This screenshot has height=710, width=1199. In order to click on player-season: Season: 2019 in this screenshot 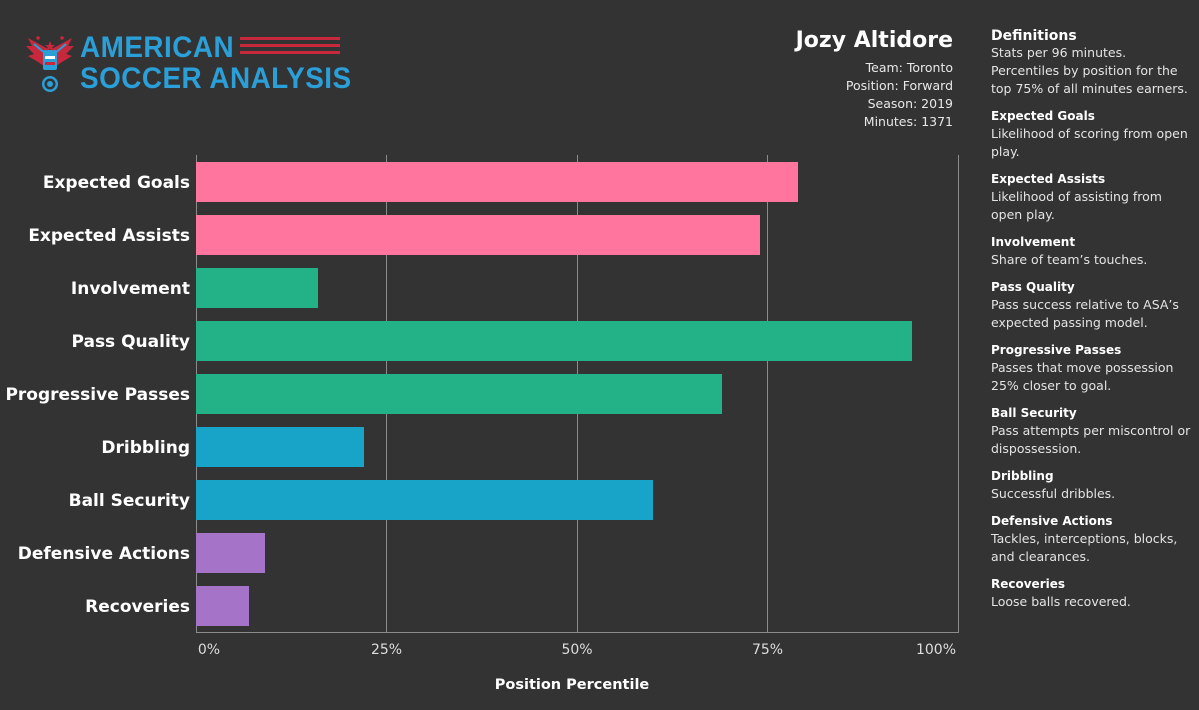, I will do `click(910, 103)`.